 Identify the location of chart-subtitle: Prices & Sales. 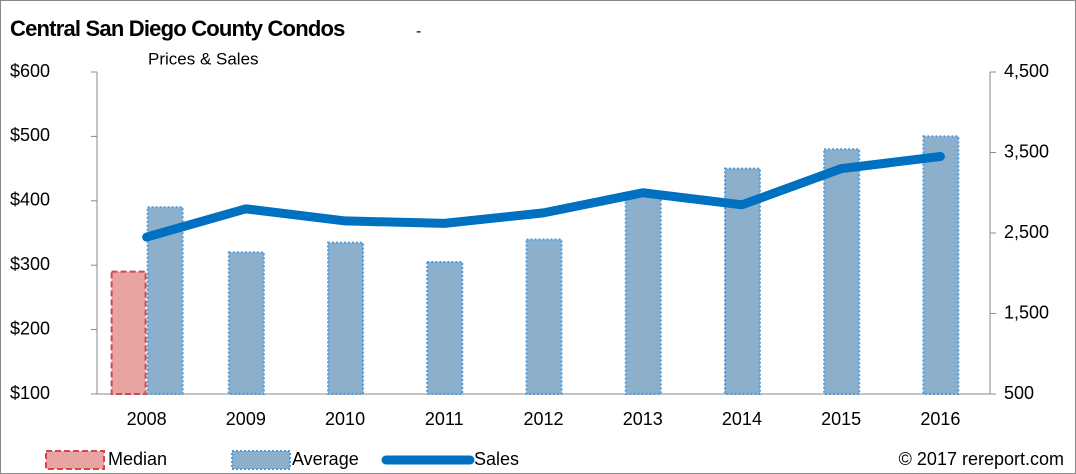
(203, 58).